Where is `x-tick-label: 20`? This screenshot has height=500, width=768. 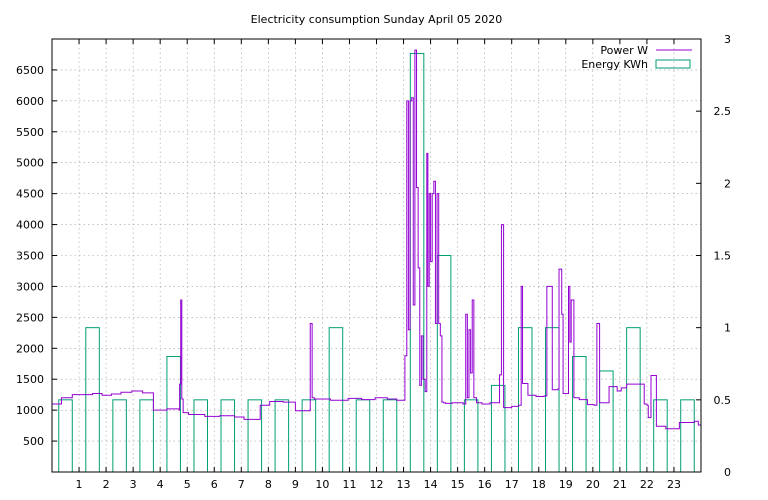 x-tick-label: 20 is located at coordinates (593, 484).